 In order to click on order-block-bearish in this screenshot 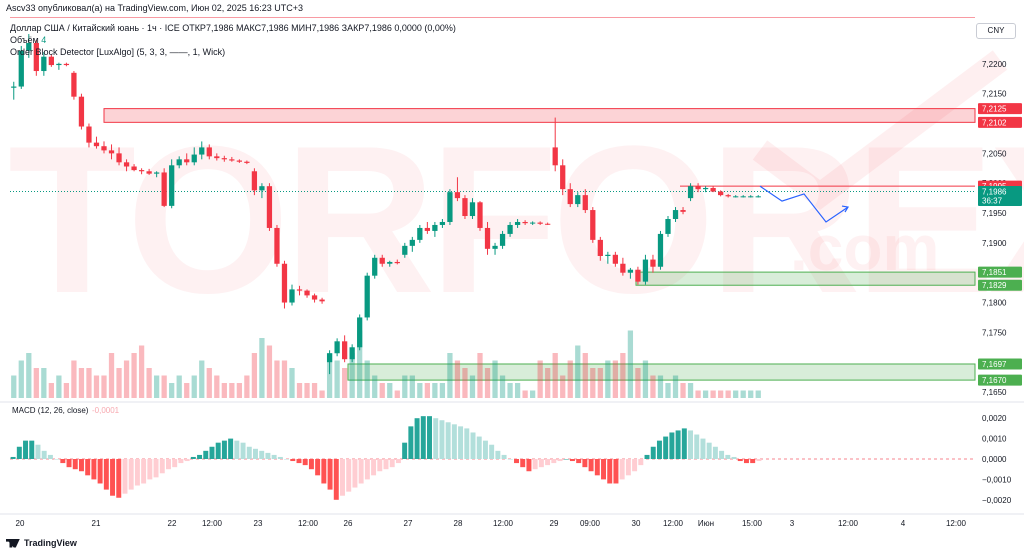, I will do `click(539, 115)`.